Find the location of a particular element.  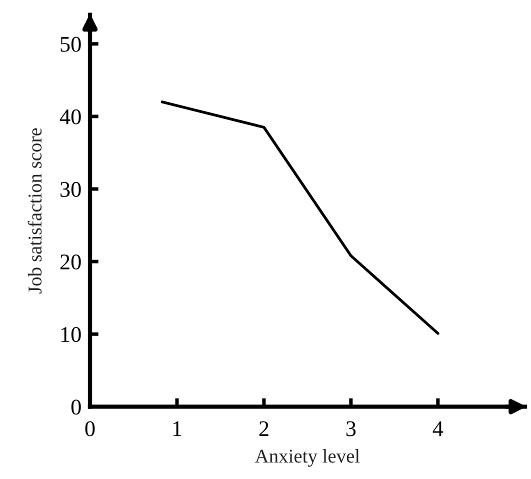

x-tick-label: 2 is located at coordinates (263, 428).